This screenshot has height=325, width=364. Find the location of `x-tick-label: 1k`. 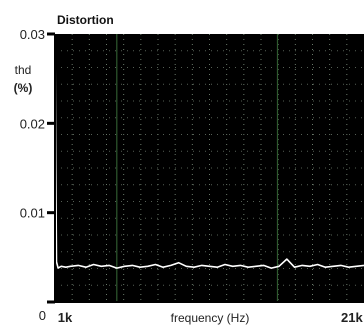

x-tick-label: 1k is located at coordinates (65, 317).